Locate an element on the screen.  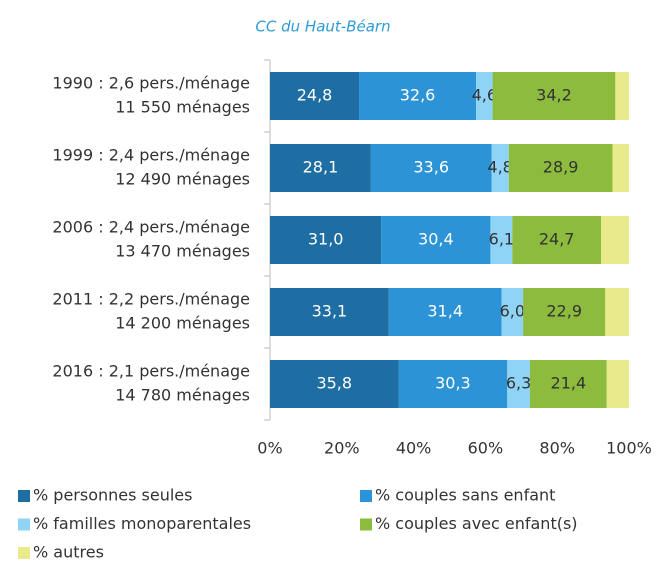
data-label: 28,1 is located at coordinates (321, 167).